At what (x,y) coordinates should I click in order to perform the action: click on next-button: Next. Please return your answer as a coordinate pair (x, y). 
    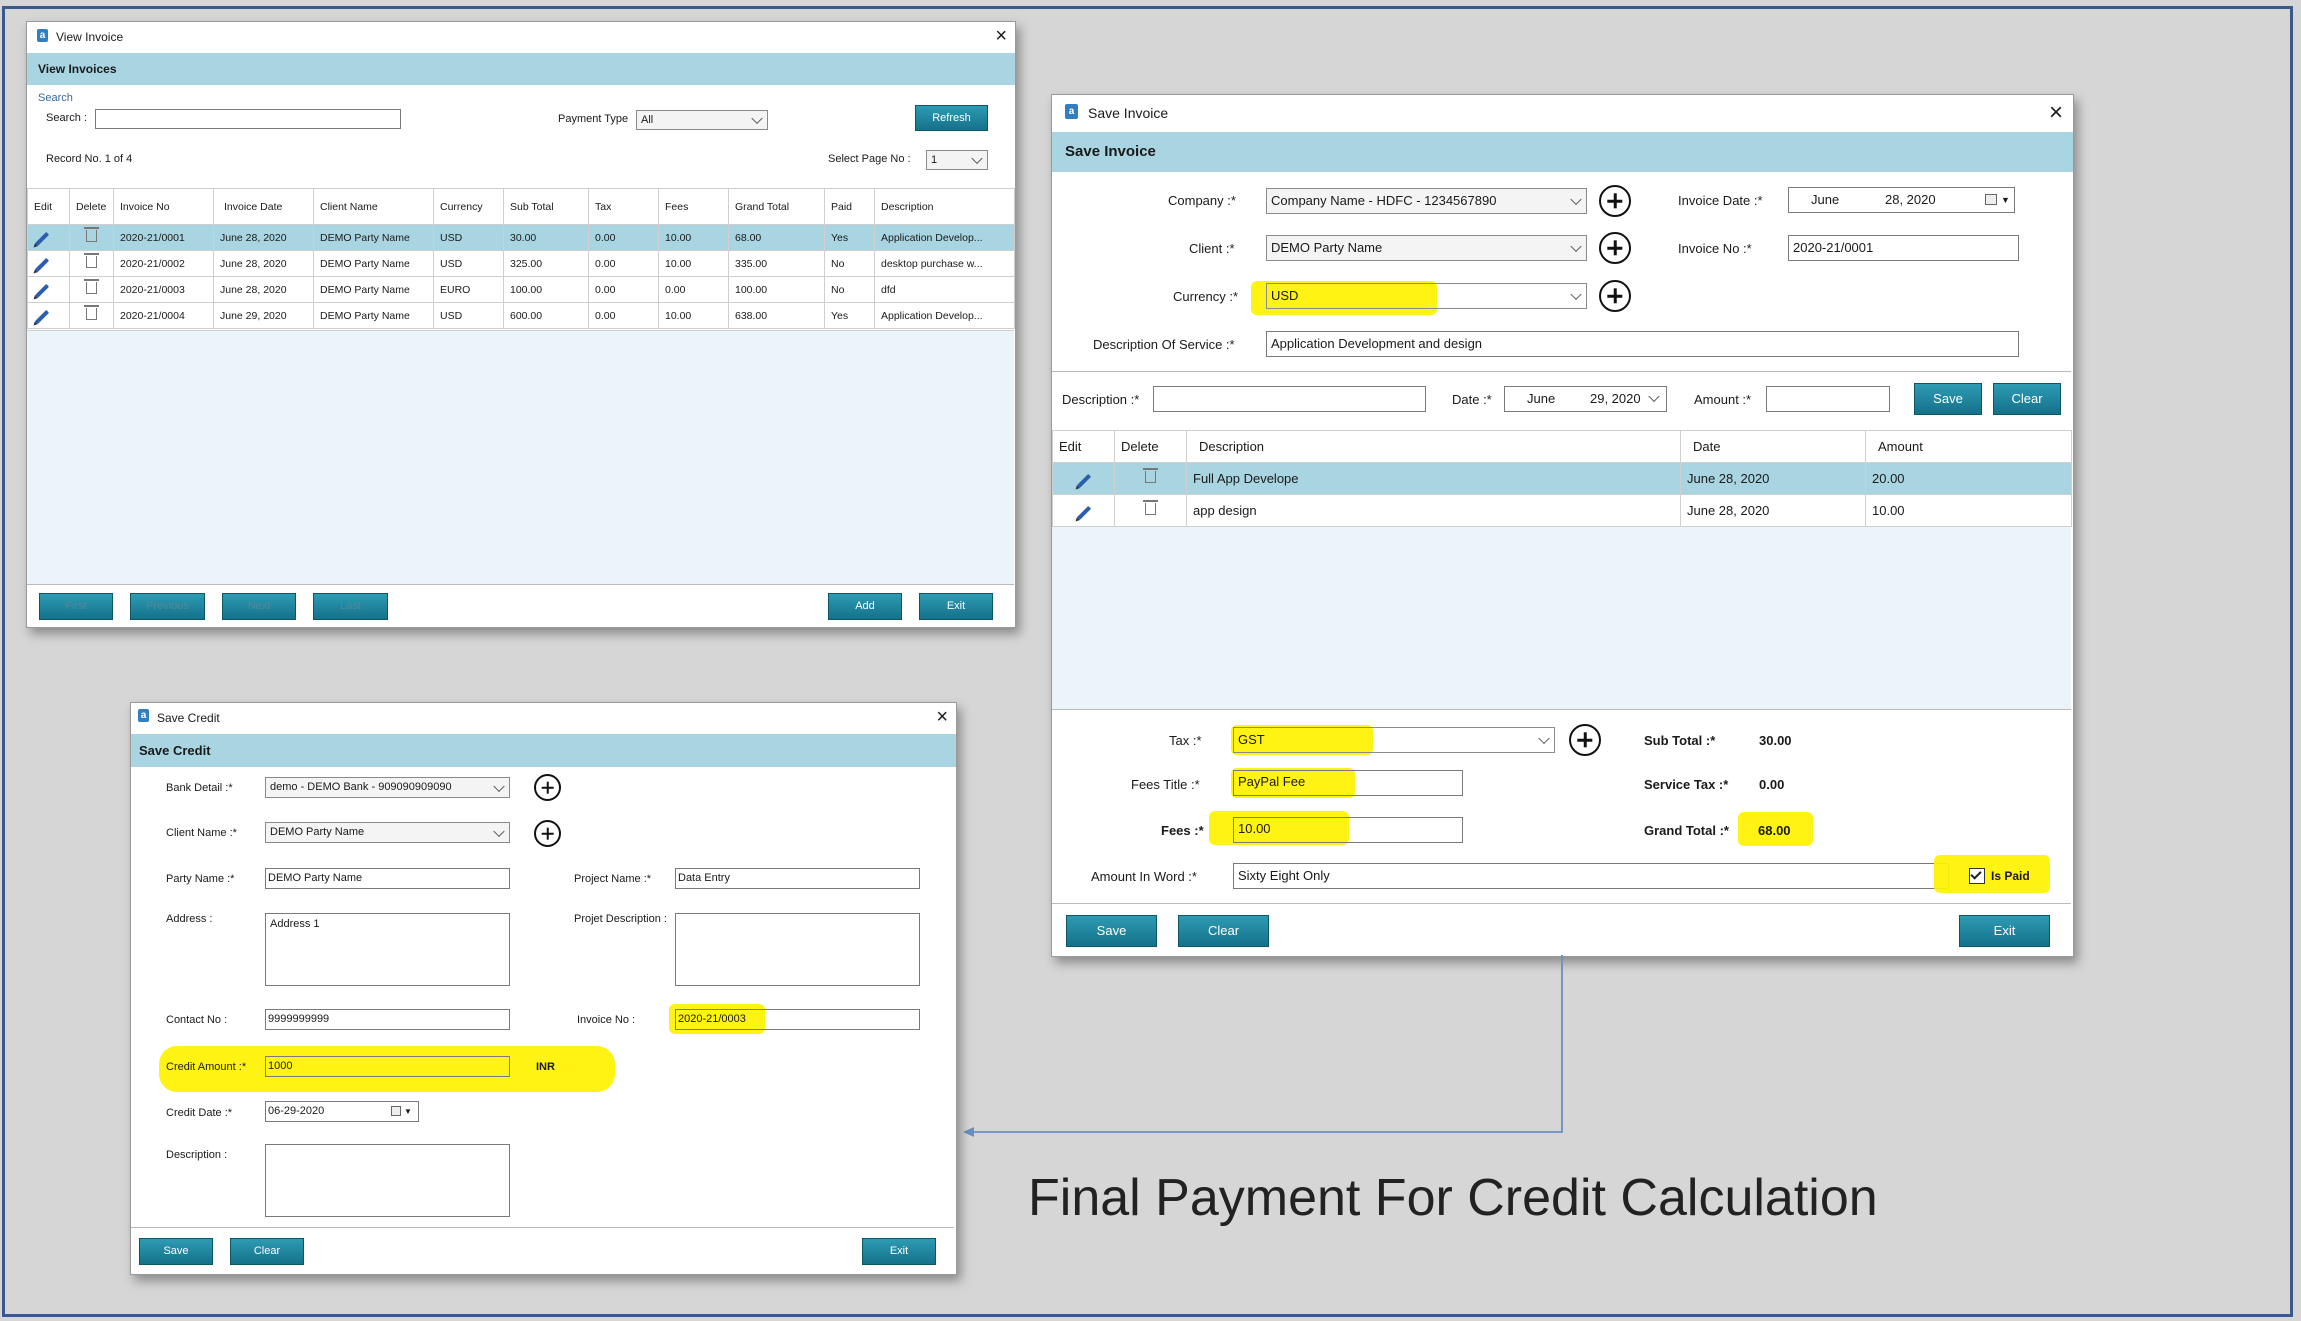
    Looking at the image, I should click on (259, 606).